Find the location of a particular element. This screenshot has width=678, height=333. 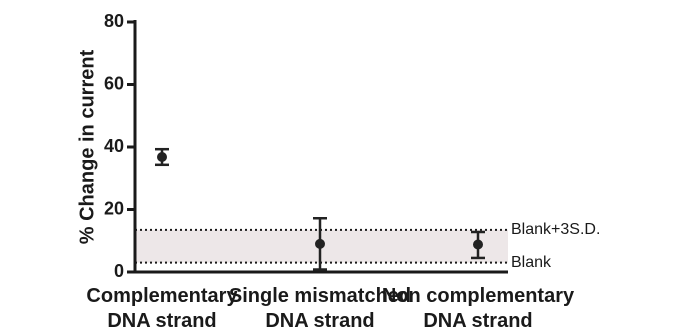

y-tick-label: 40 is located at coordinates (114, 146).